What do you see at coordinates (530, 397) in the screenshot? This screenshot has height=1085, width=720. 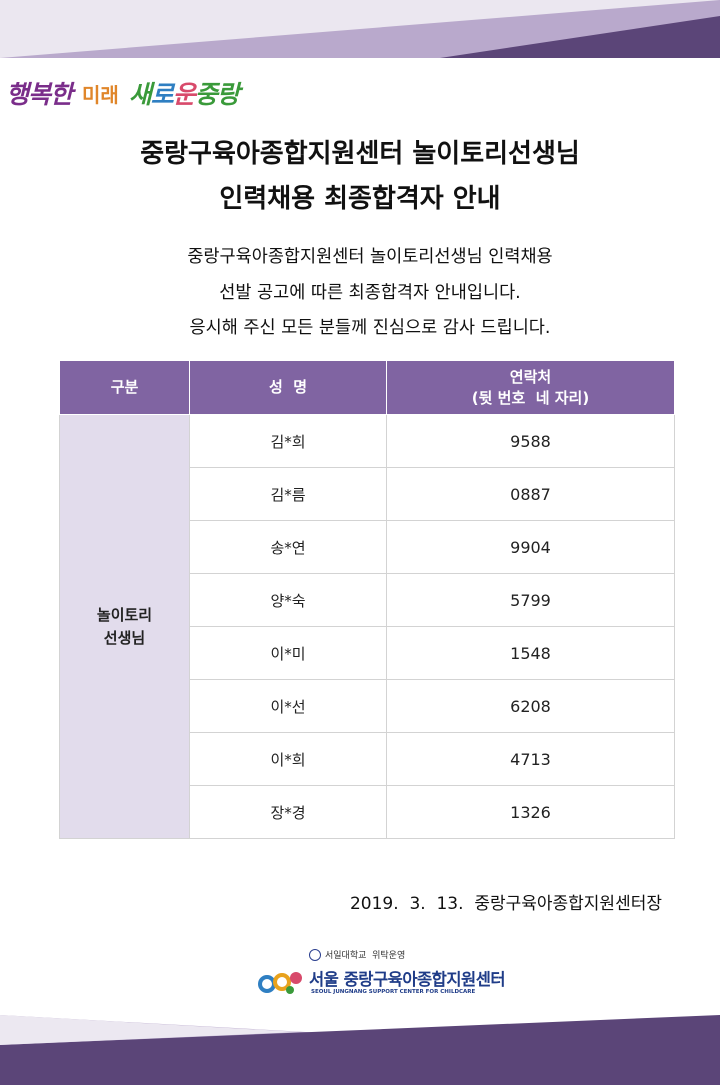 I see `header-contact-line-2: (뒷 번호 네 자리)` at bounding box center [530, 397].